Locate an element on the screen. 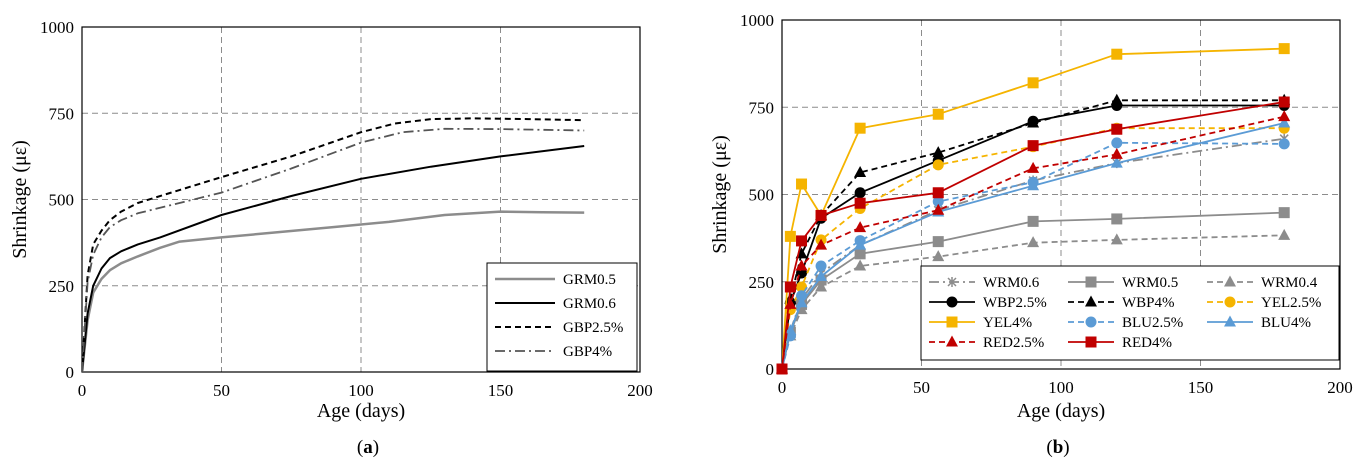 This screenshot has width=1356, height=470. legend-label: RED4% is located at coordinates (1147, 343).